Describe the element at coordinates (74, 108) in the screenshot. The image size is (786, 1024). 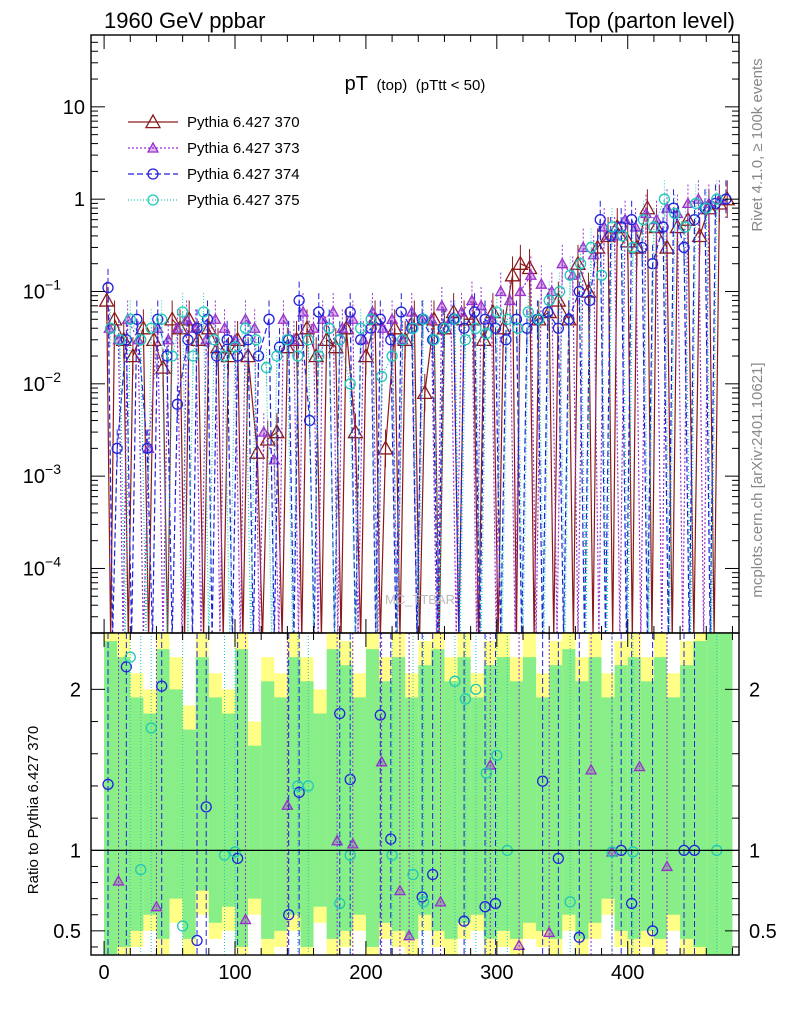
I see `main-ytick-label: 10` at that location.